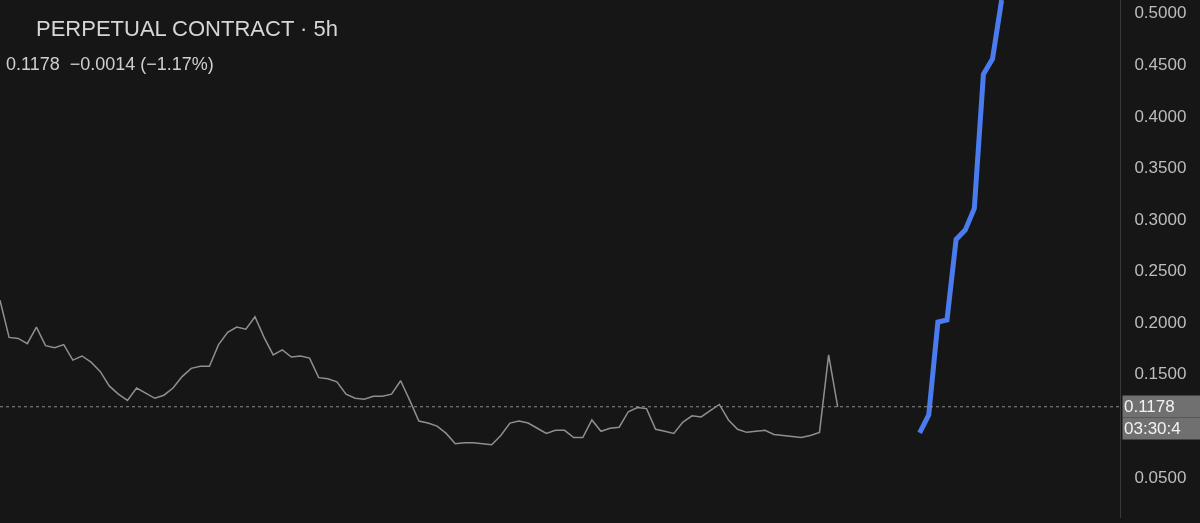 Image resolution: width=1200 pixels, height=523 pixels. Describe the element at coordinates (1160, 116) in the screenshot. I see `y-tick-label: 0.4000` at that location.